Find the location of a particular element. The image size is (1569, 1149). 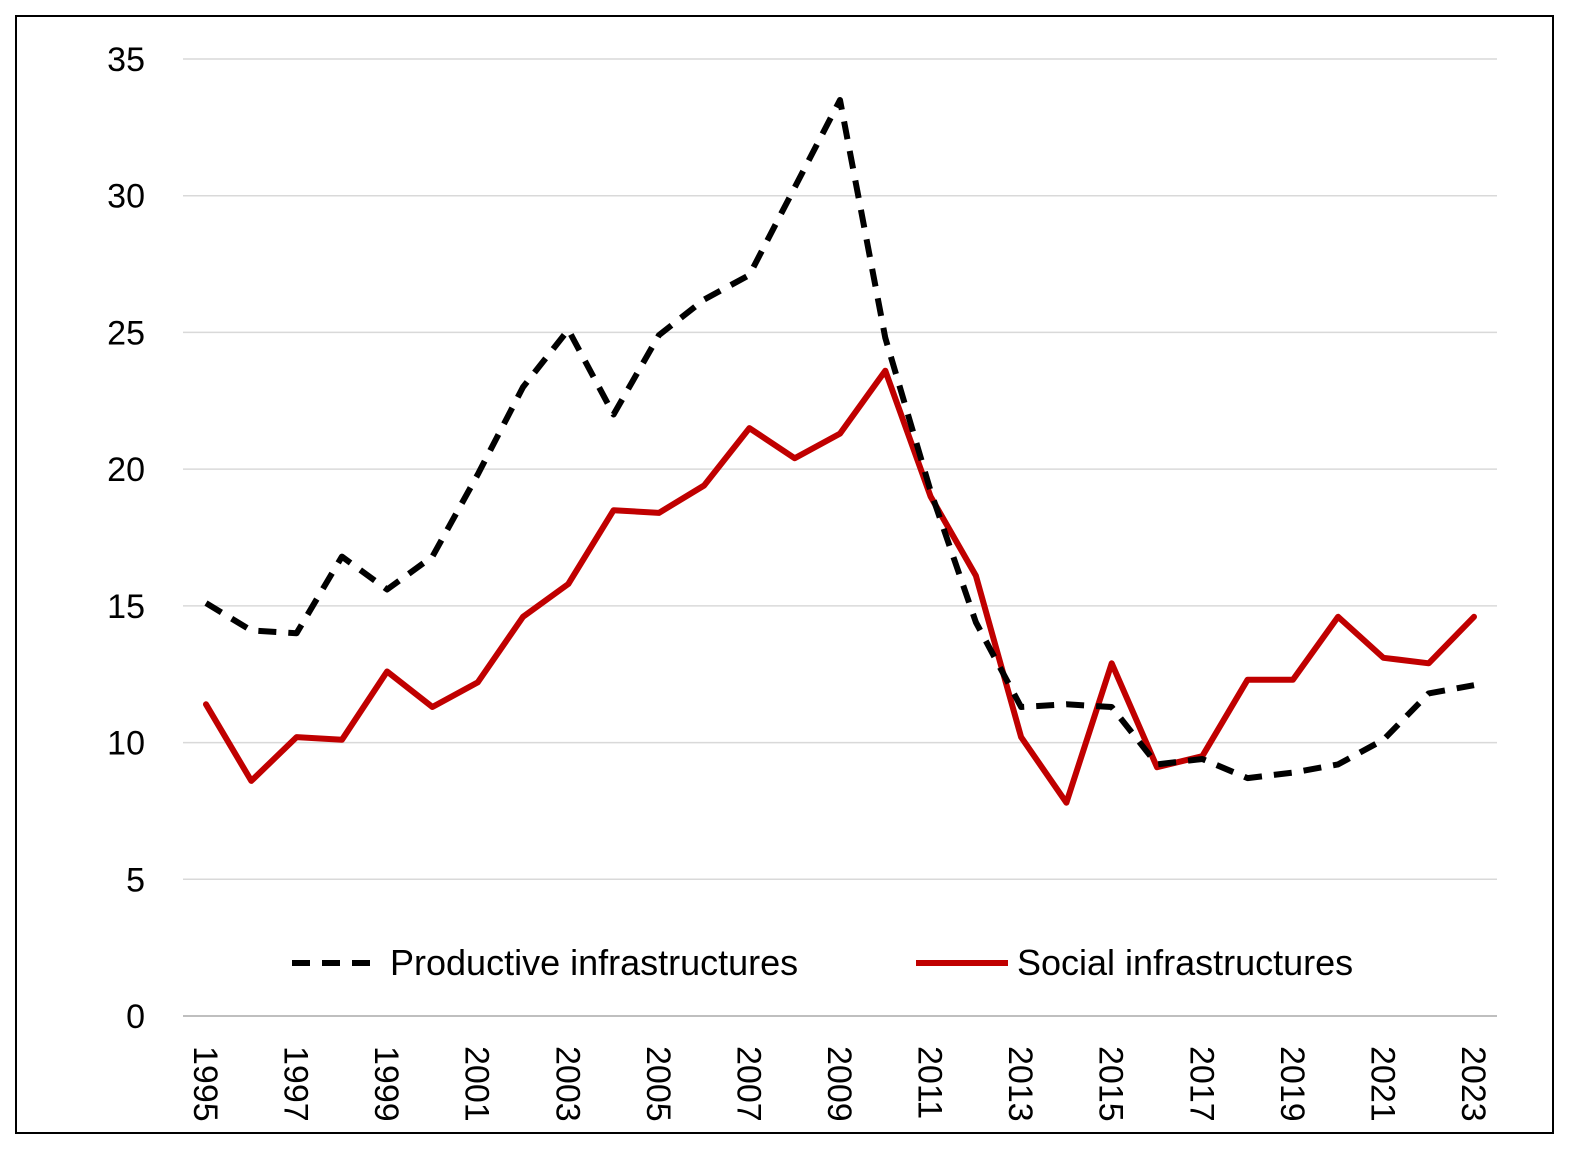

y-tick-label: 20 is located at coordinates (126, 470).